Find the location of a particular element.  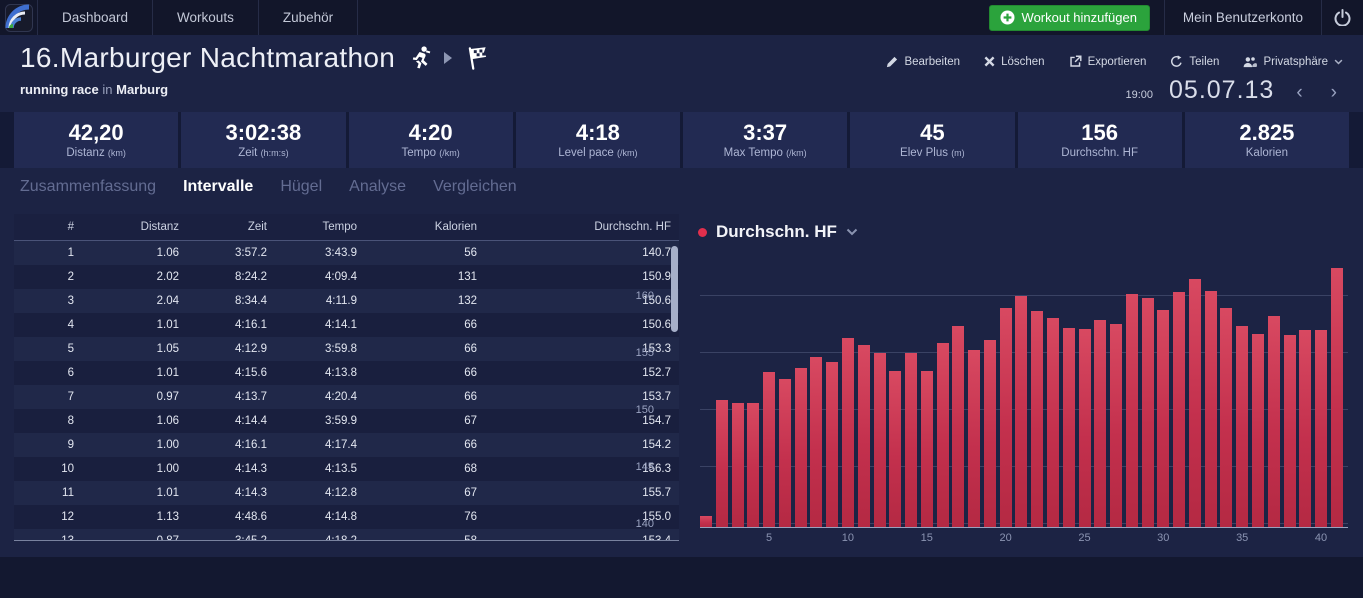

stat-label: Level pace (/km) is located at coordinates (598, 153).